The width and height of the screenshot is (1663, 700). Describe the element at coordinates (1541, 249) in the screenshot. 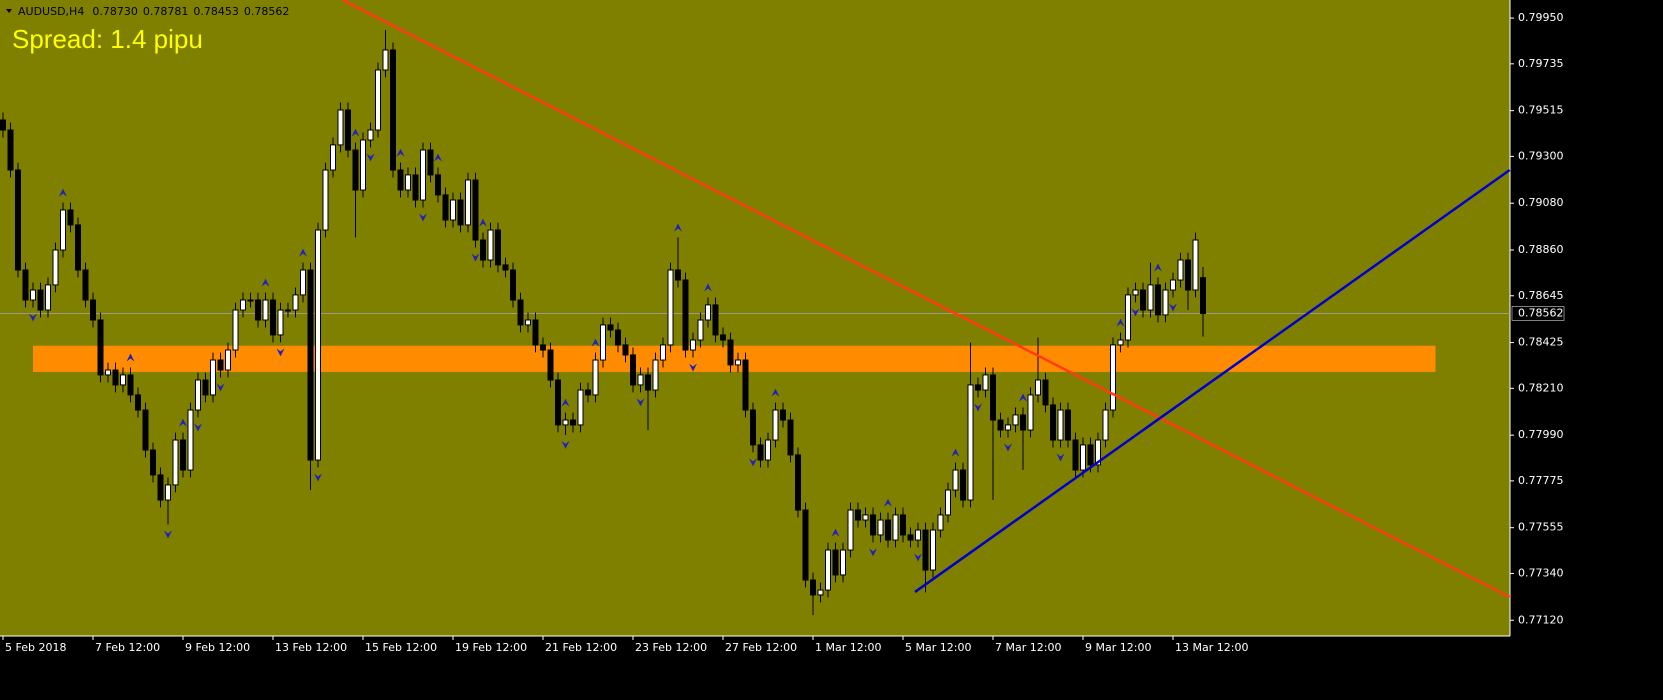

I see `y-tick-label: 0.78860` at that location.